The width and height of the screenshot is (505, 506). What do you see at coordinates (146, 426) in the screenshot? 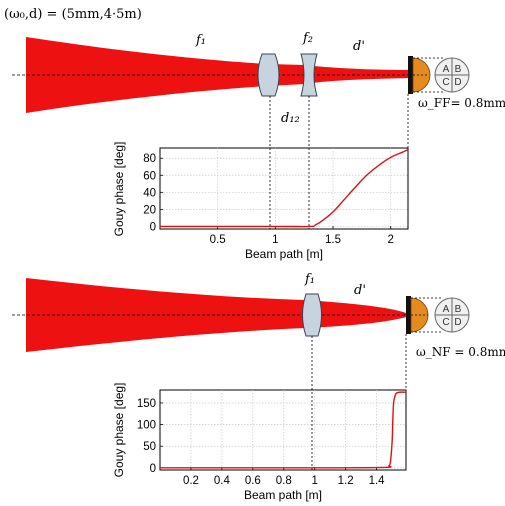
I see `y-tick-label: 100` at bounding box center [146, 426].